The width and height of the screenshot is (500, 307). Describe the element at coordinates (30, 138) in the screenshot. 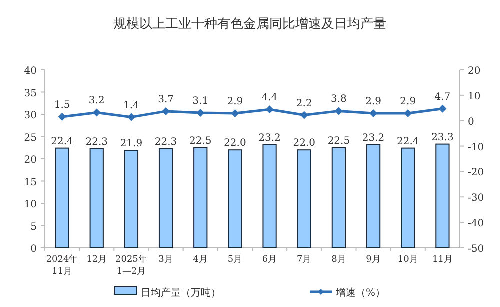

I see `y-tick-label: 25` at that location.